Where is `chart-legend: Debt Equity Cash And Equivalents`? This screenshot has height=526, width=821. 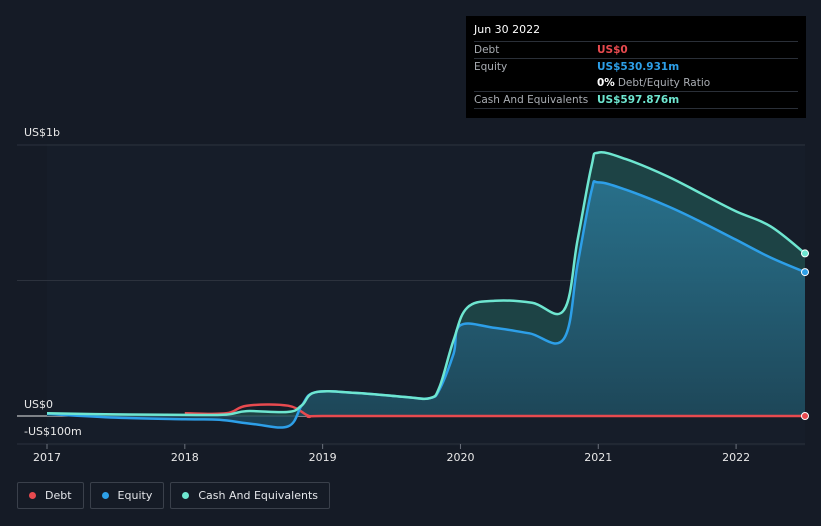 chart-legend: Debt Equity Cash And Equivalents is located at coordinates (173, 495).